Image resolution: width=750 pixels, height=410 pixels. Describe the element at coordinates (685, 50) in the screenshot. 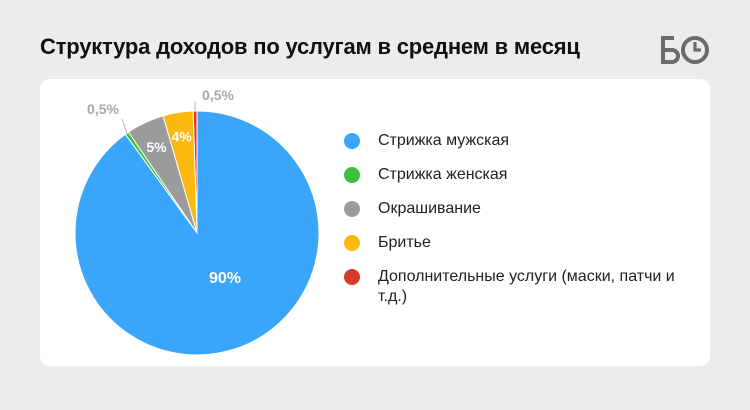

I see `logo-icon` at that location.